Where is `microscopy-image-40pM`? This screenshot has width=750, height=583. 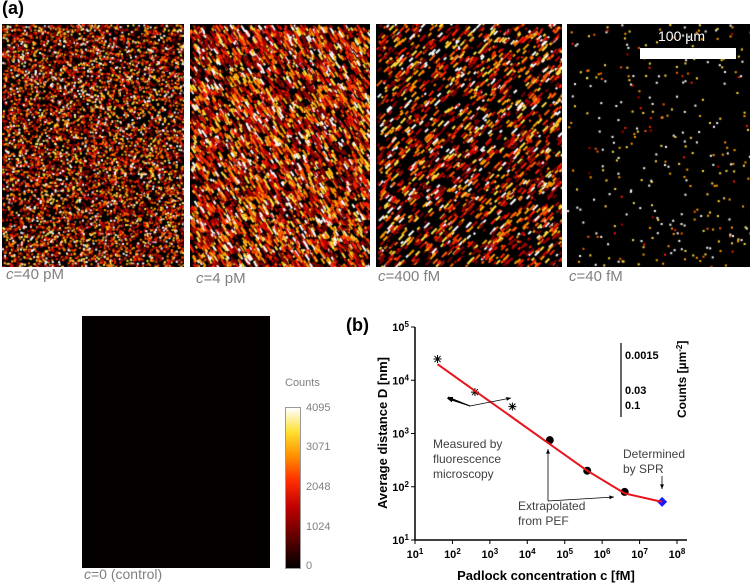 microscopy-image-40pM is located at coordinates (93, 145).